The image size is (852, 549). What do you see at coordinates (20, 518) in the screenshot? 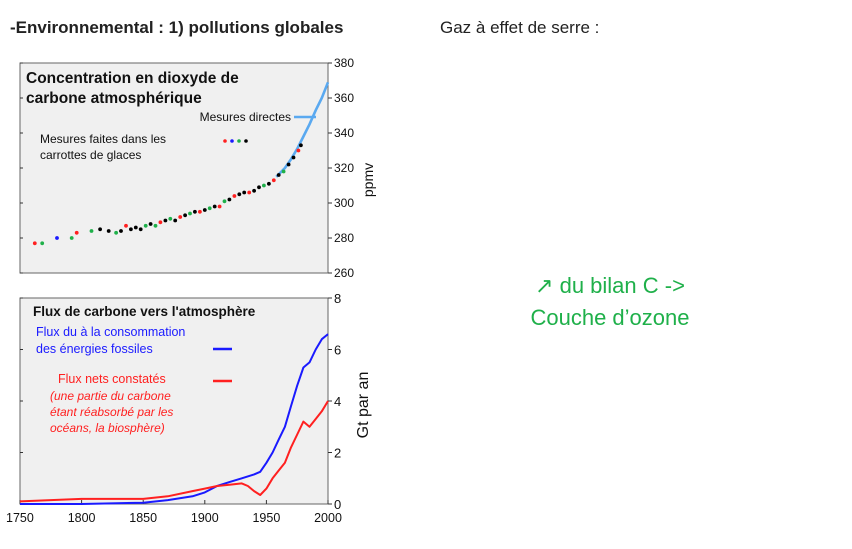
I see `flux-xtick-label: 1750` at bounding box center [20, 518].